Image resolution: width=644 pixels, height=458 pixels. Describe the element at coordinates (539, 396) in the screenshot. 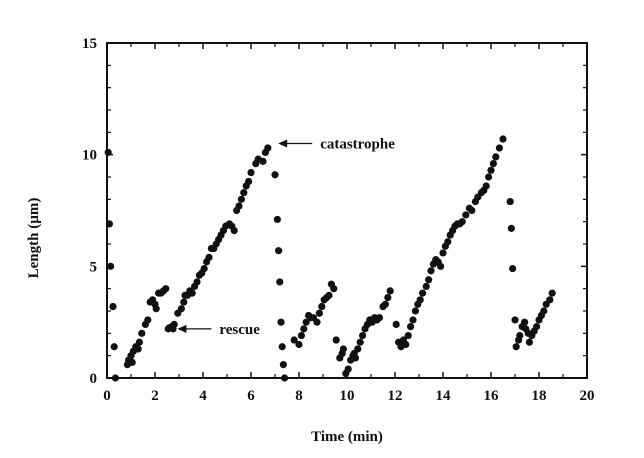

I see `x-tick-label: 18` at that location.